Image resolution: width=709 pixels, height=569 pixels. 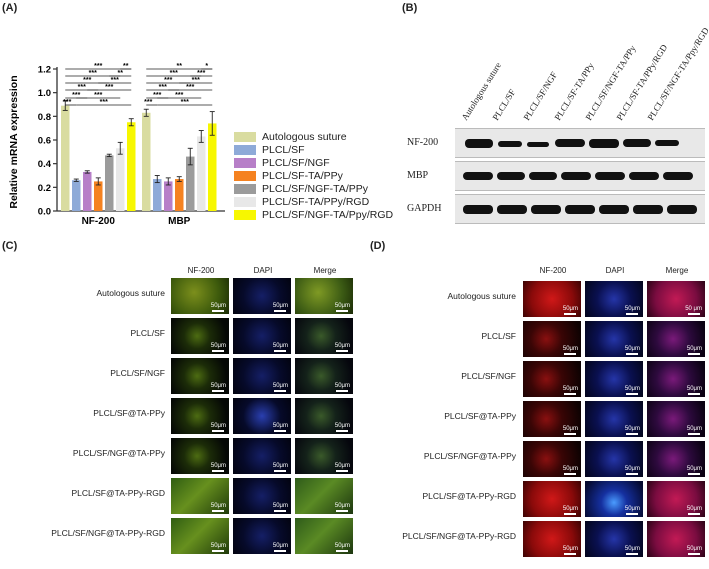 I want to click on blot-row-mbp, so click(x=580, y=176).